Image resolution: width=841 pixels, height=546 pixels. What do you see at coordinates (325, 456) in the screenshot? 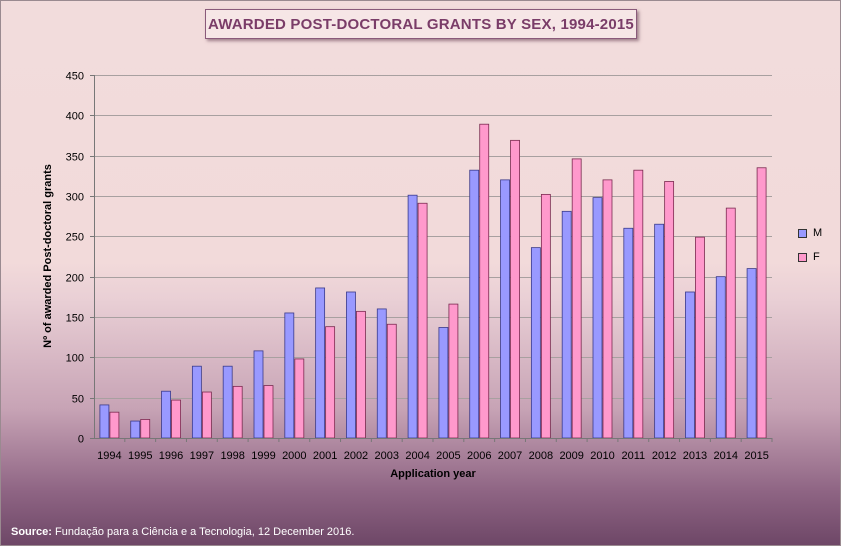
I see `x-tick-label: 2001` at bounding box center [325, 456].